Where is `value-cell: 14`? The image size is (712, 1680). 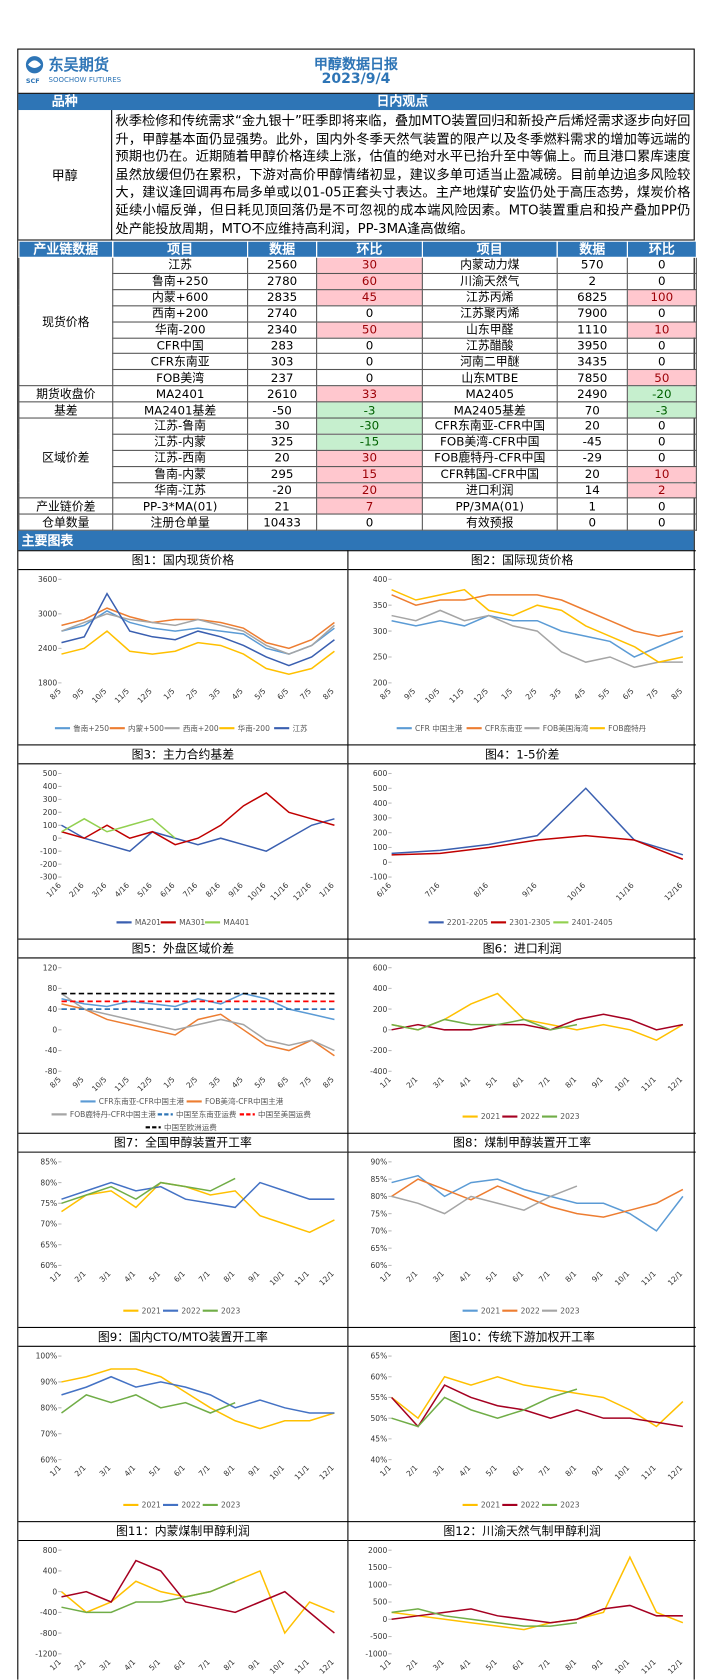 value-cell: 14 is located at coordinates (592, 490).